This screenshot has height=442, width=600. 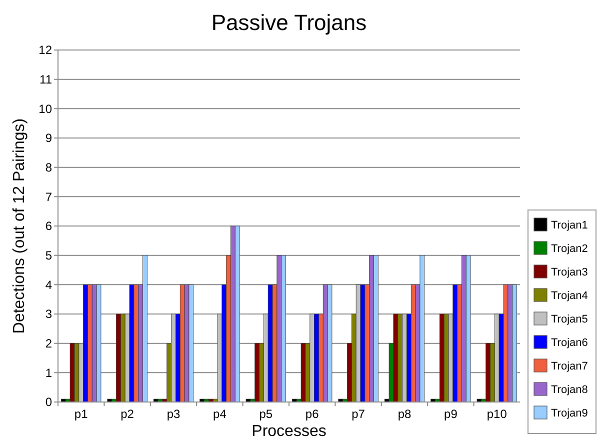 What do you see at coordinates (48, 197) in the screenshot?
I see `y-tick-label: 7` at bounding box center [48, 197].